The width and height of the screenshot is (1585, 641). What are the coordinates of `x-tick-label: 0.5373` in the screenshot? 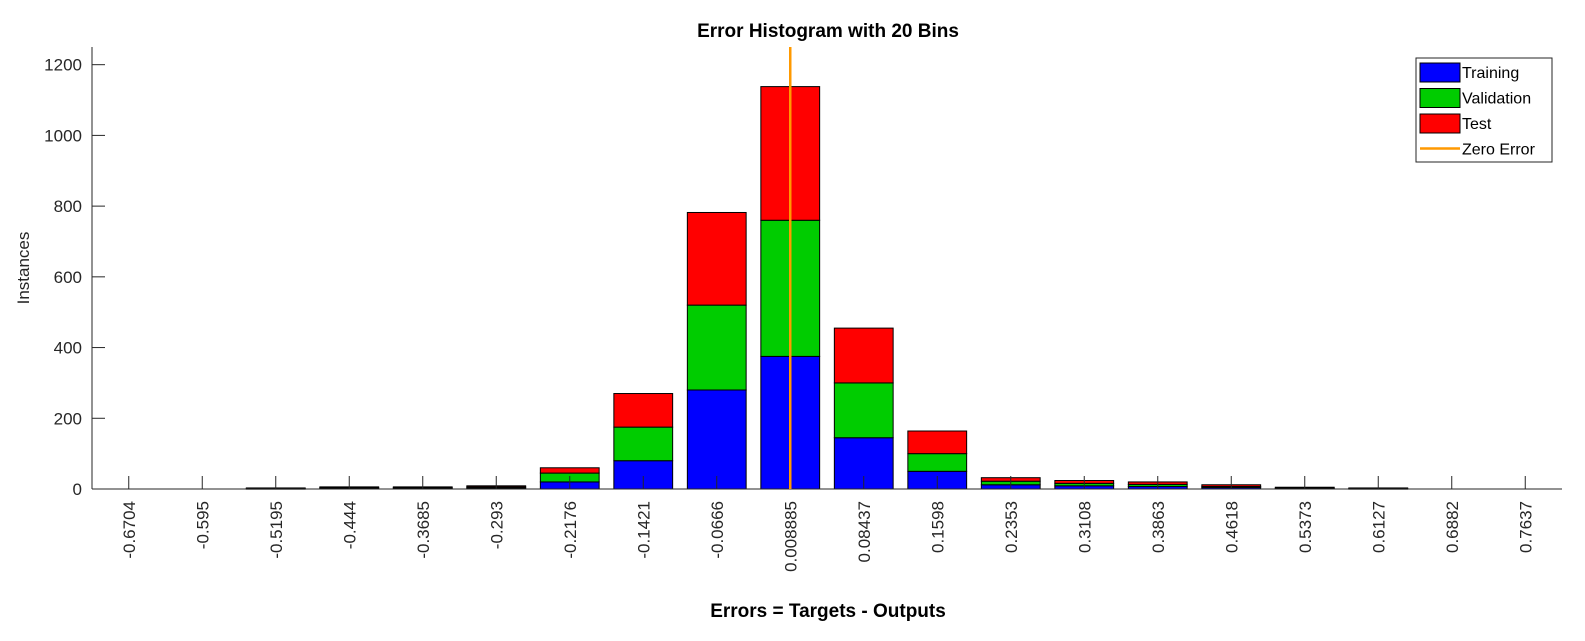 It's located at (1305, 527).